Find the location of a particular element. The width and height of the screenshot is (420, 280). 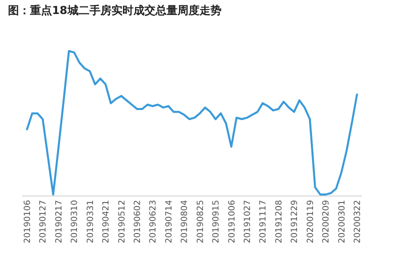

x-tick-label: 20190310 is located at coordinates (75, 222).